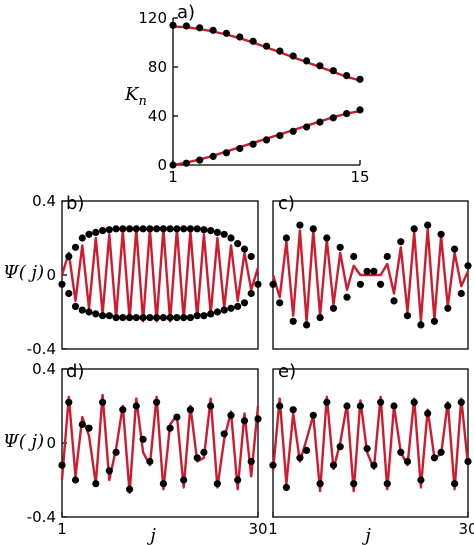 Image resolution: width=474 pixels, height=545 pixels. I want to click on panel-e: e) j 1 30, so click(371, 453).